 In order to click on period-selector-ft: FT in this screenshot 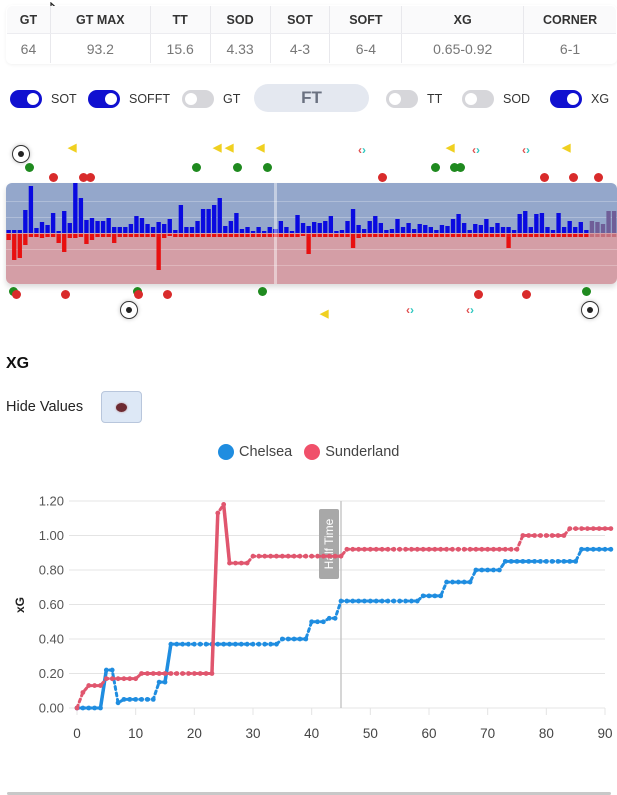, I will do `click(311, 98)`.